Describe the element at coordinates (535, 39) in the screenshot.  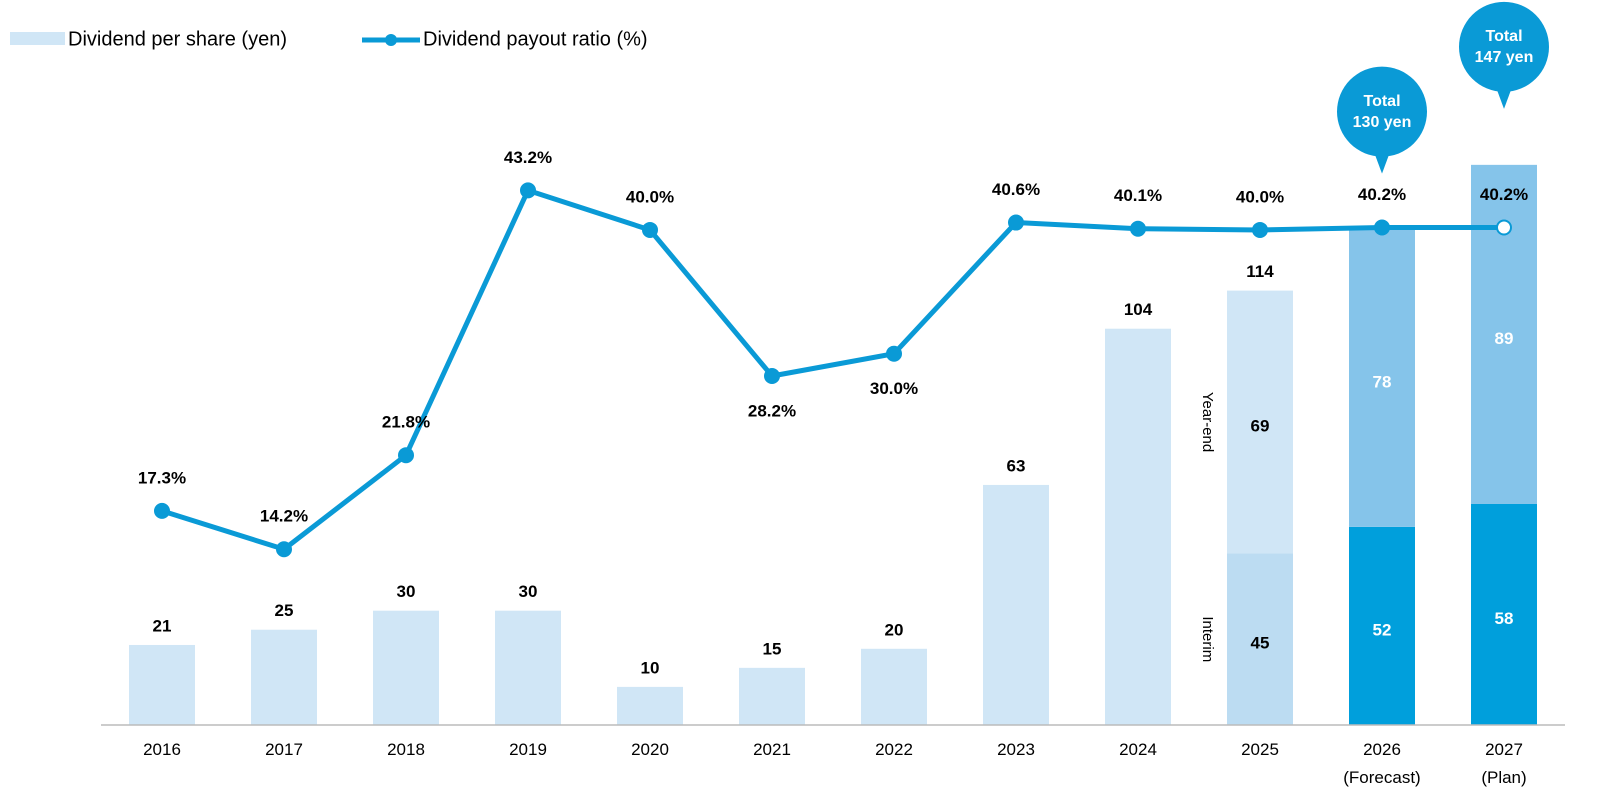
I see `legend-label: Dividend payout ratio (%)` at that location.